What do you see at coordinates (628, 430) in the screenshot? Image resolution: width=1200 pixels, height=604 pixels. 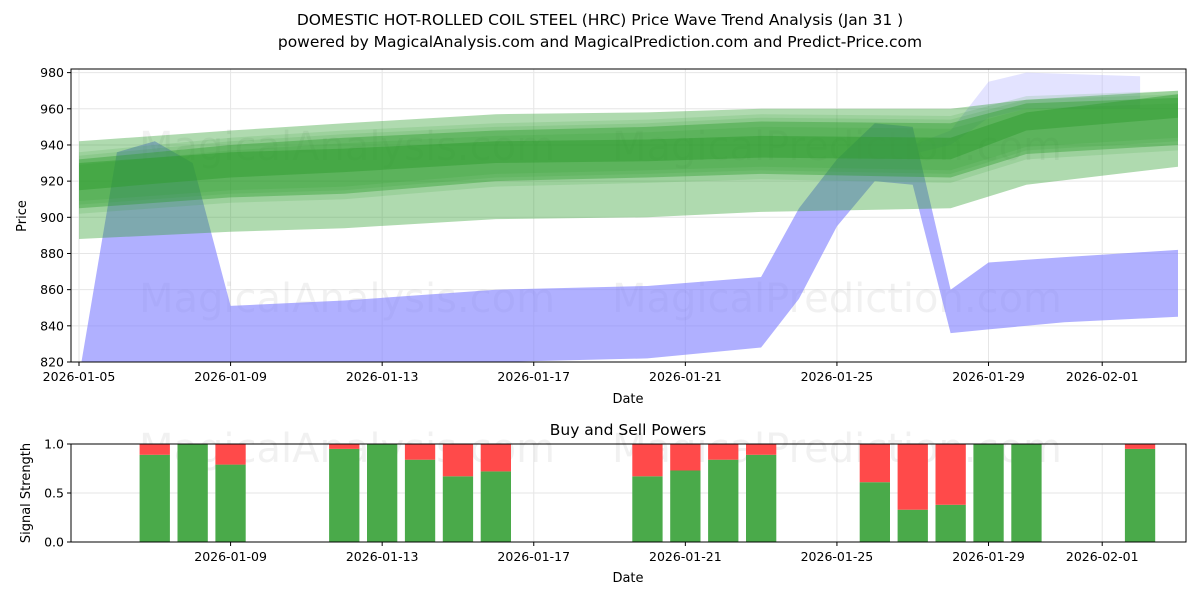 I see `signal-title: Buy and Sell Powers` at bounding box center [628, 430].